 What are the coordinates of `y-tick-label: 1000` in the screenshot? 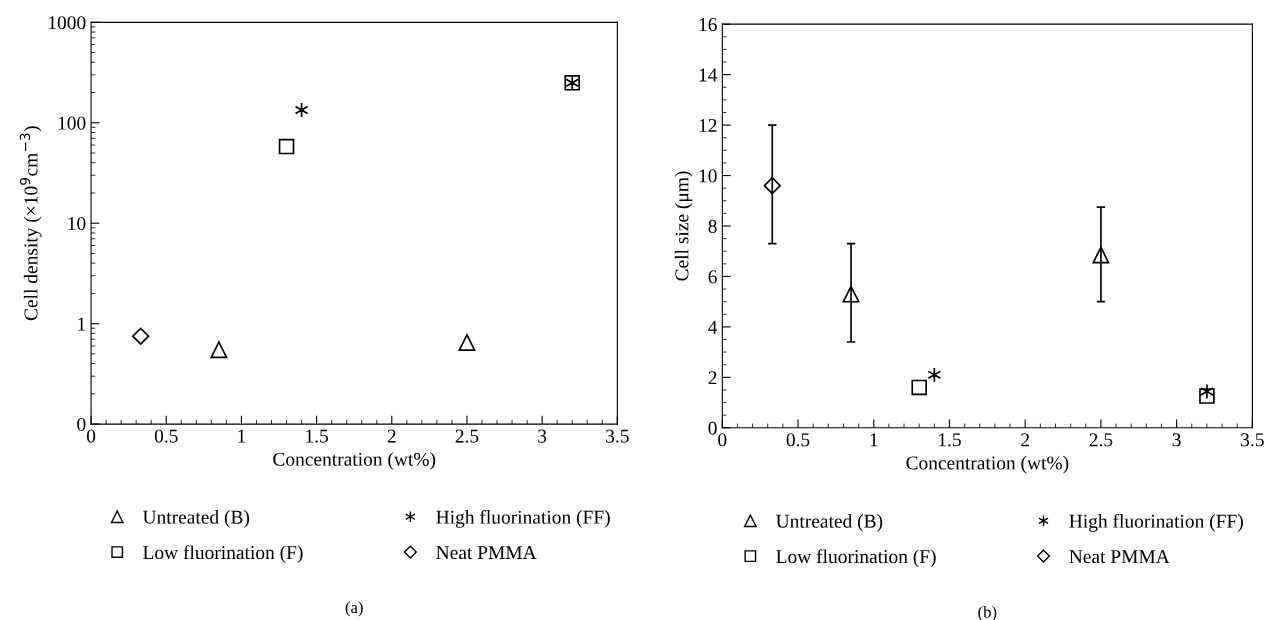 It's located at (67, 23).